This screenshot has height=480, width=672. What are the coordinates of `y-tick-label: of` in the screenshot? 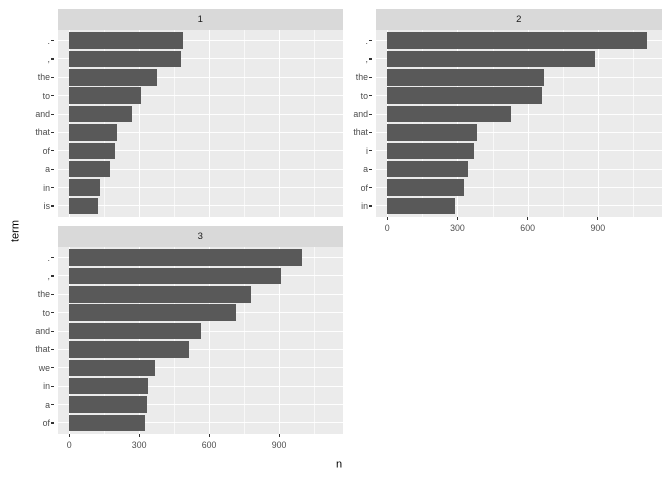 It's located at (46, 422).